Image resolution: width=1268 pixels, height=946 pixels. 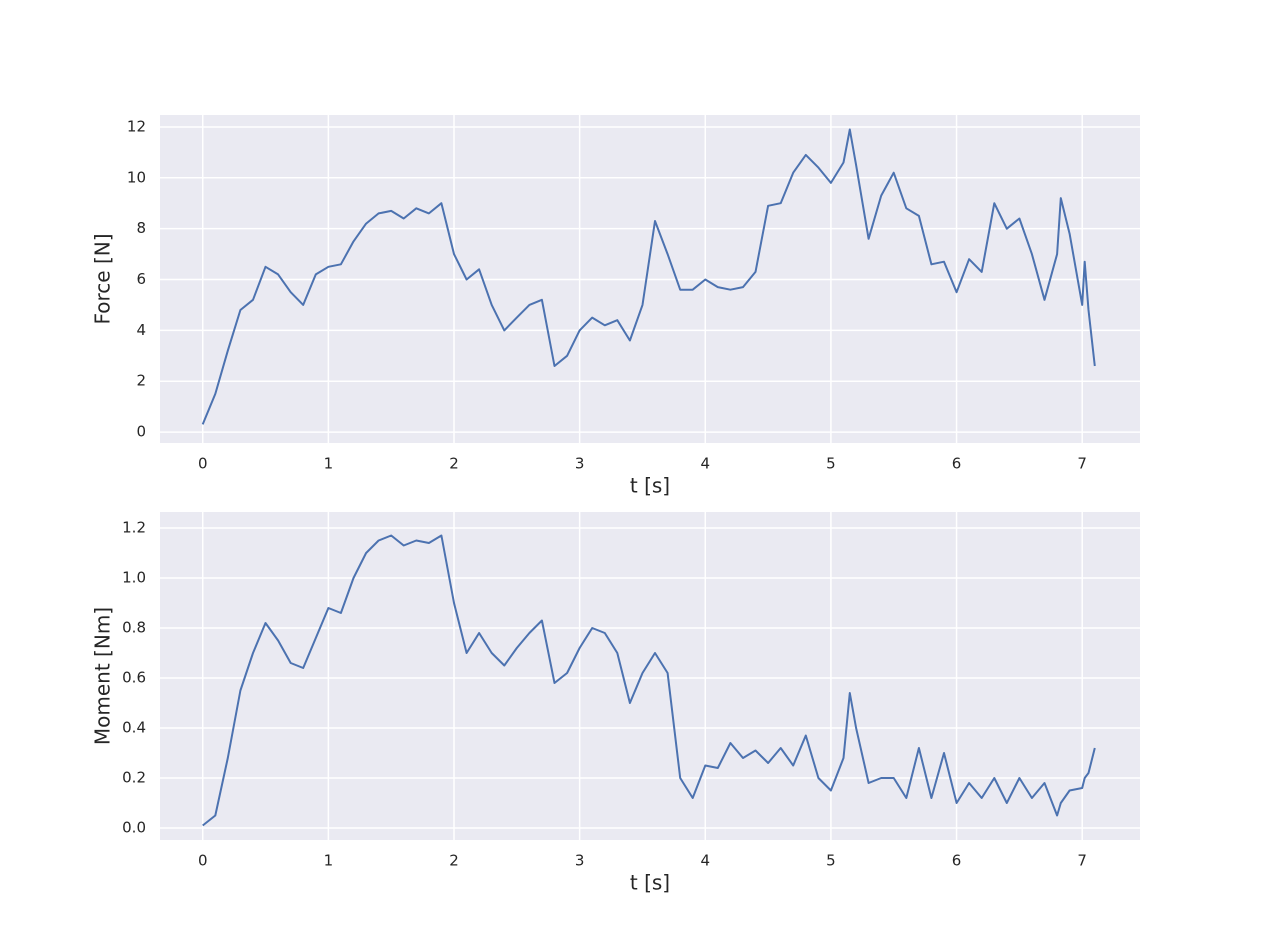 I want to click on y-tick-label: 8, so click(x=141, y=228).